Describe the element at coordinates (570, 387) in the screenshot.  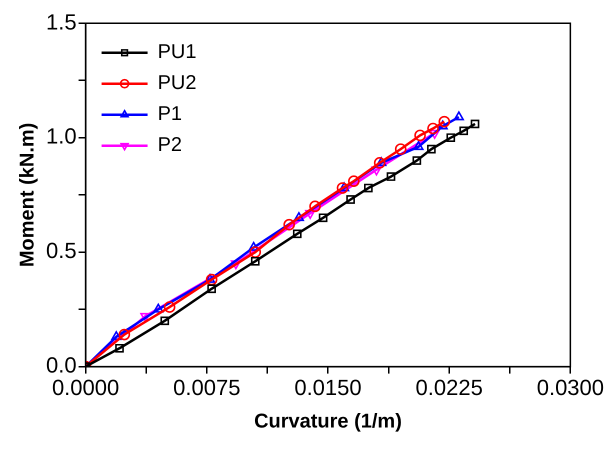
I see `x-tick-label: 0.0300` at that location.